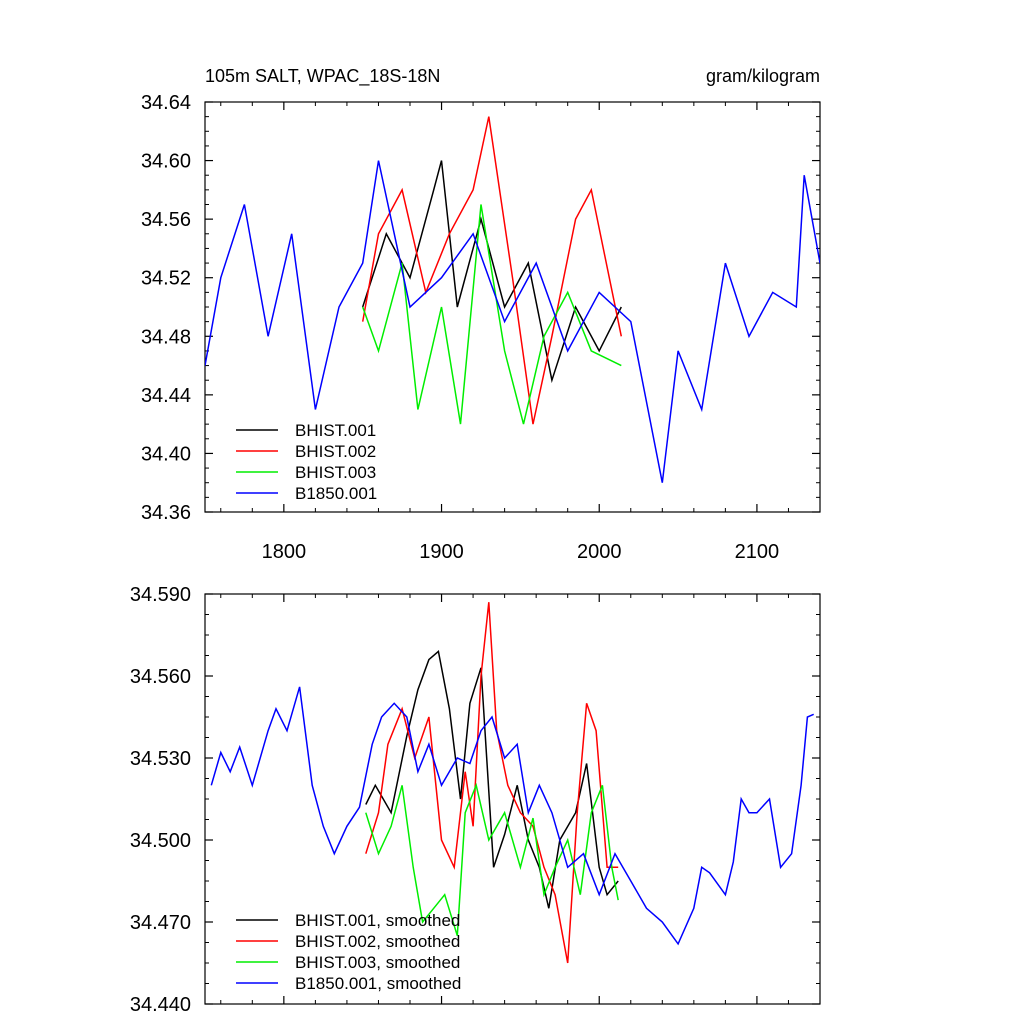  I want to click on y-tick-label: 34.48, so click(166, 337).